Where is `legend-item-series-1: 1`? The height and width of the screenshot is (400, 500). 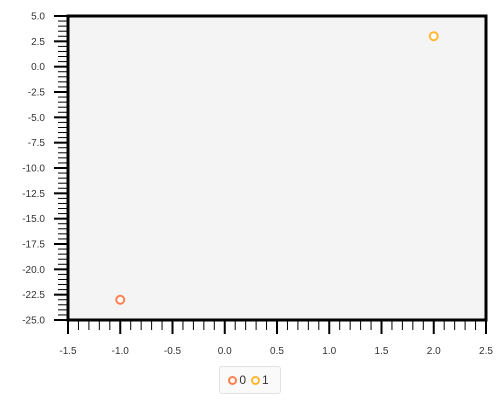
legend-item-series-1: 1 is located at coordinates (261, 380).